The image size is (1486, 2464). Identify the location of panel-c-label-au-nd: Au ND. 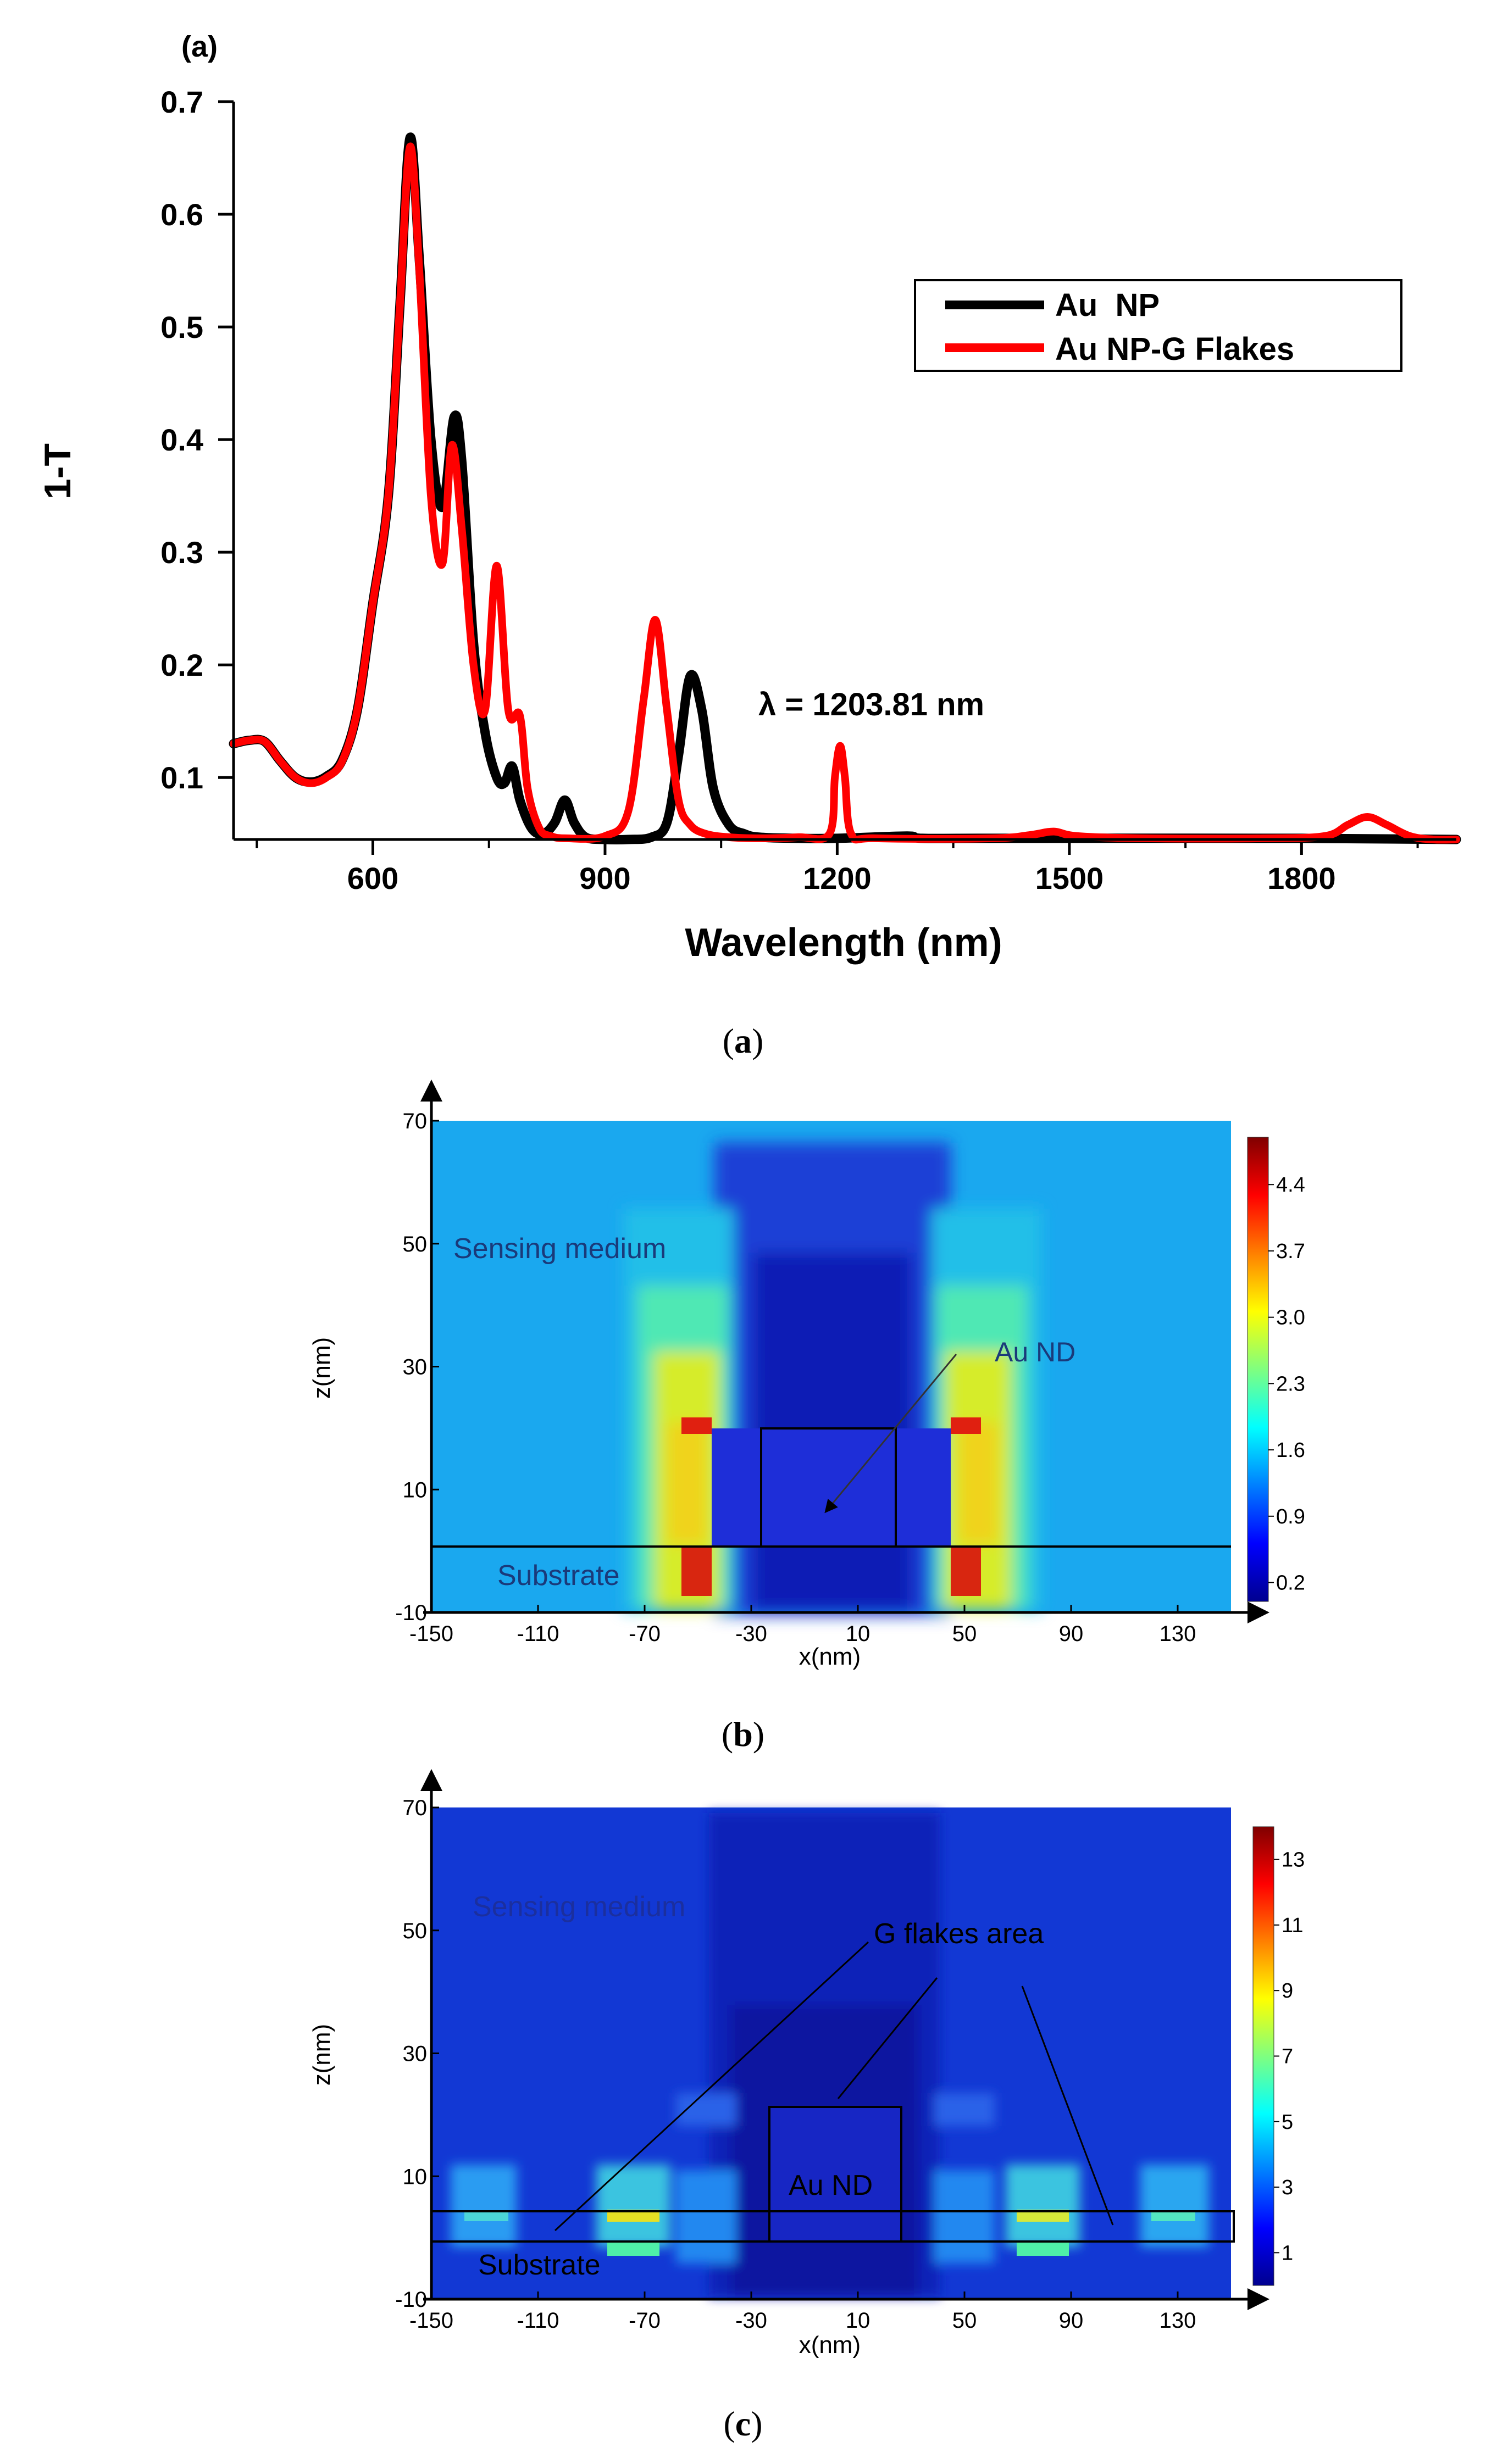
(831, 2185).